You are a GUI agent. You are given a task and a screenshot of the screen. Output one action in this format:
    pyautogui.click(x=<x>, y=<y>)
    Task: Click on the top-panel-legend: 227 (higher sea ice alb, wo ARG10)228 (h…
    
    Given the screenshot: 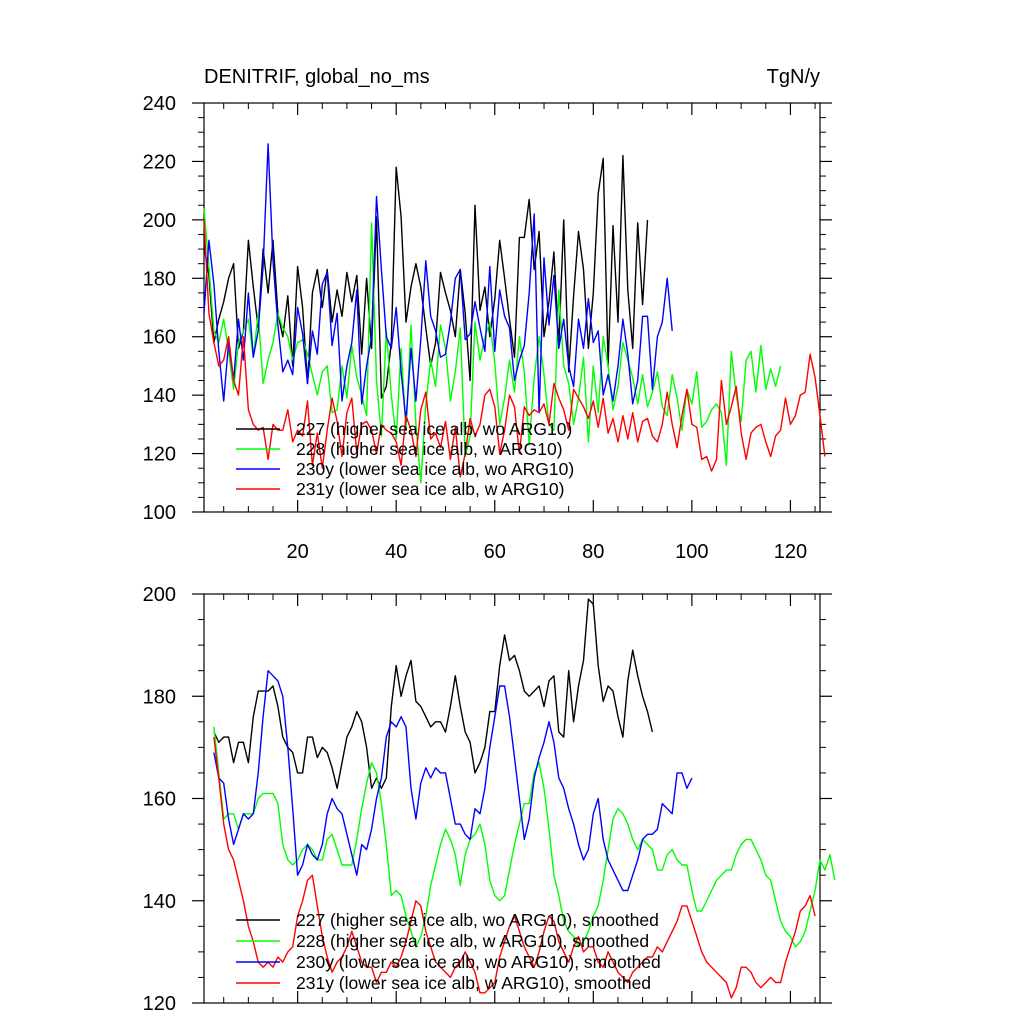 What is the action you would take?
    pyautogui.click(x=405, y=459)
    